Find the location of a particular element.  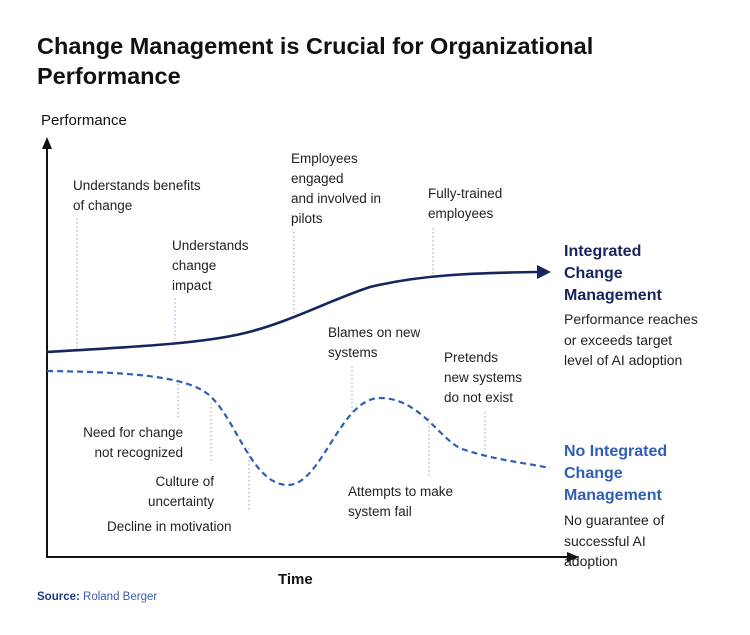

milestone-understands-impact: Understands change impact is located at coordinates (210, 265).